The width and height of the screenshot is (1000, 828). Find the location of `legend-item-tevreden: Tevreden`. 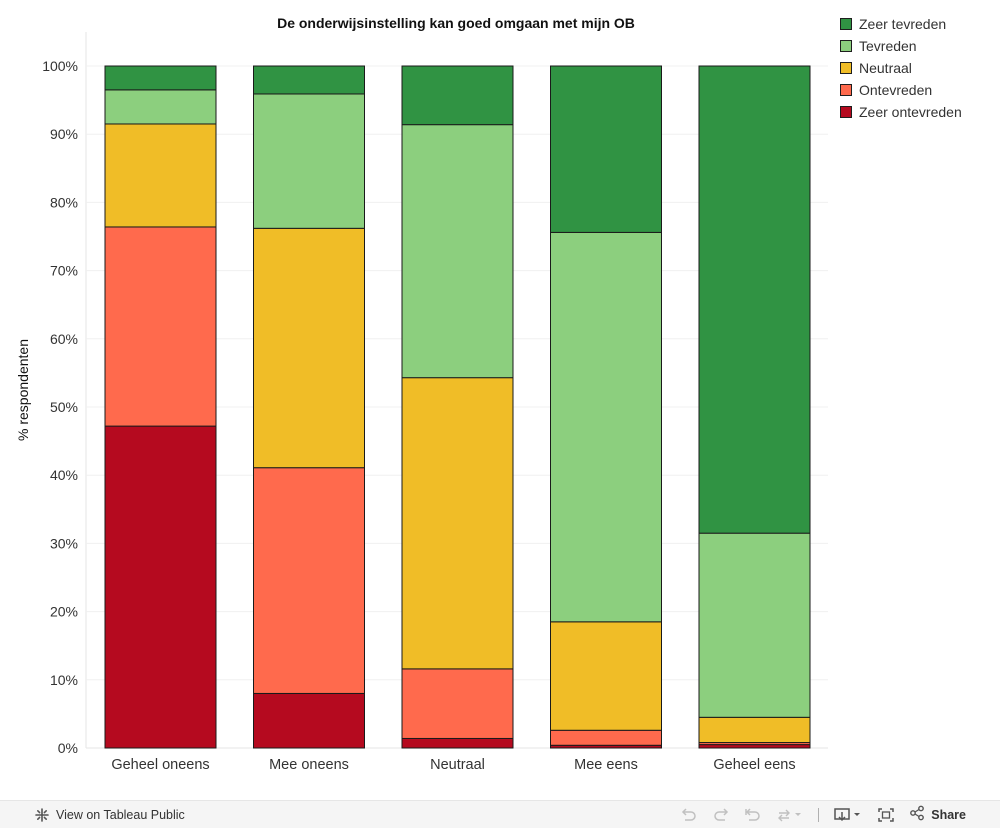

legend-item-tevreden: Tevreden is located at coordinates (901, 46).